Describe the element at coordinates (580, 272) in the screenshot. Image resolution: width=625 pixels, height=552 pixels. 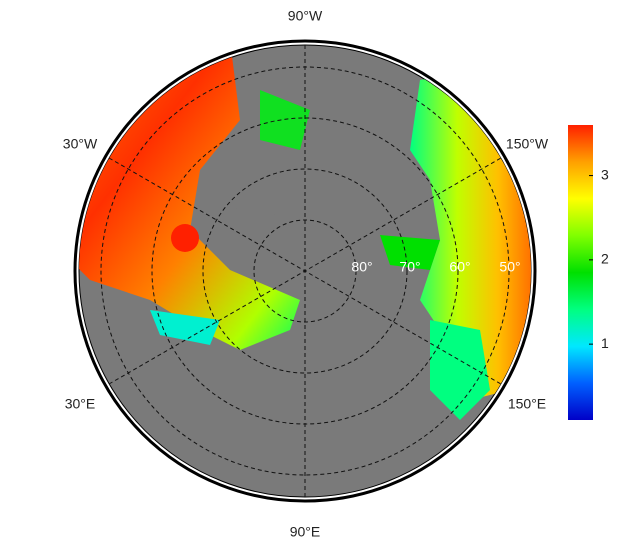
I see `colorbar-ramp` at that location.